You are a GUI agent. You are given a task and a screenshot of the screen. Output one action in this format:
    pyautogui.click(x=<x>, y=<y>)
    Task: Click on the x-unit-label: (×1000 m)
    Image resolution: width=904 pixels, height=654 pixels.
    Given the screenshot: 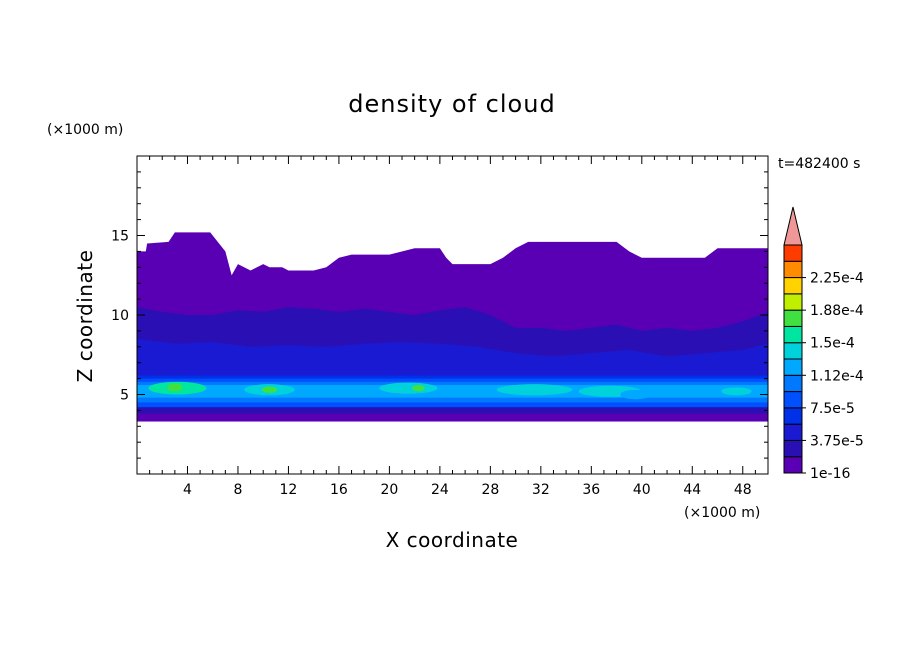 What is the action you would take?
    pyautogui.click(x=722, y=513)
    